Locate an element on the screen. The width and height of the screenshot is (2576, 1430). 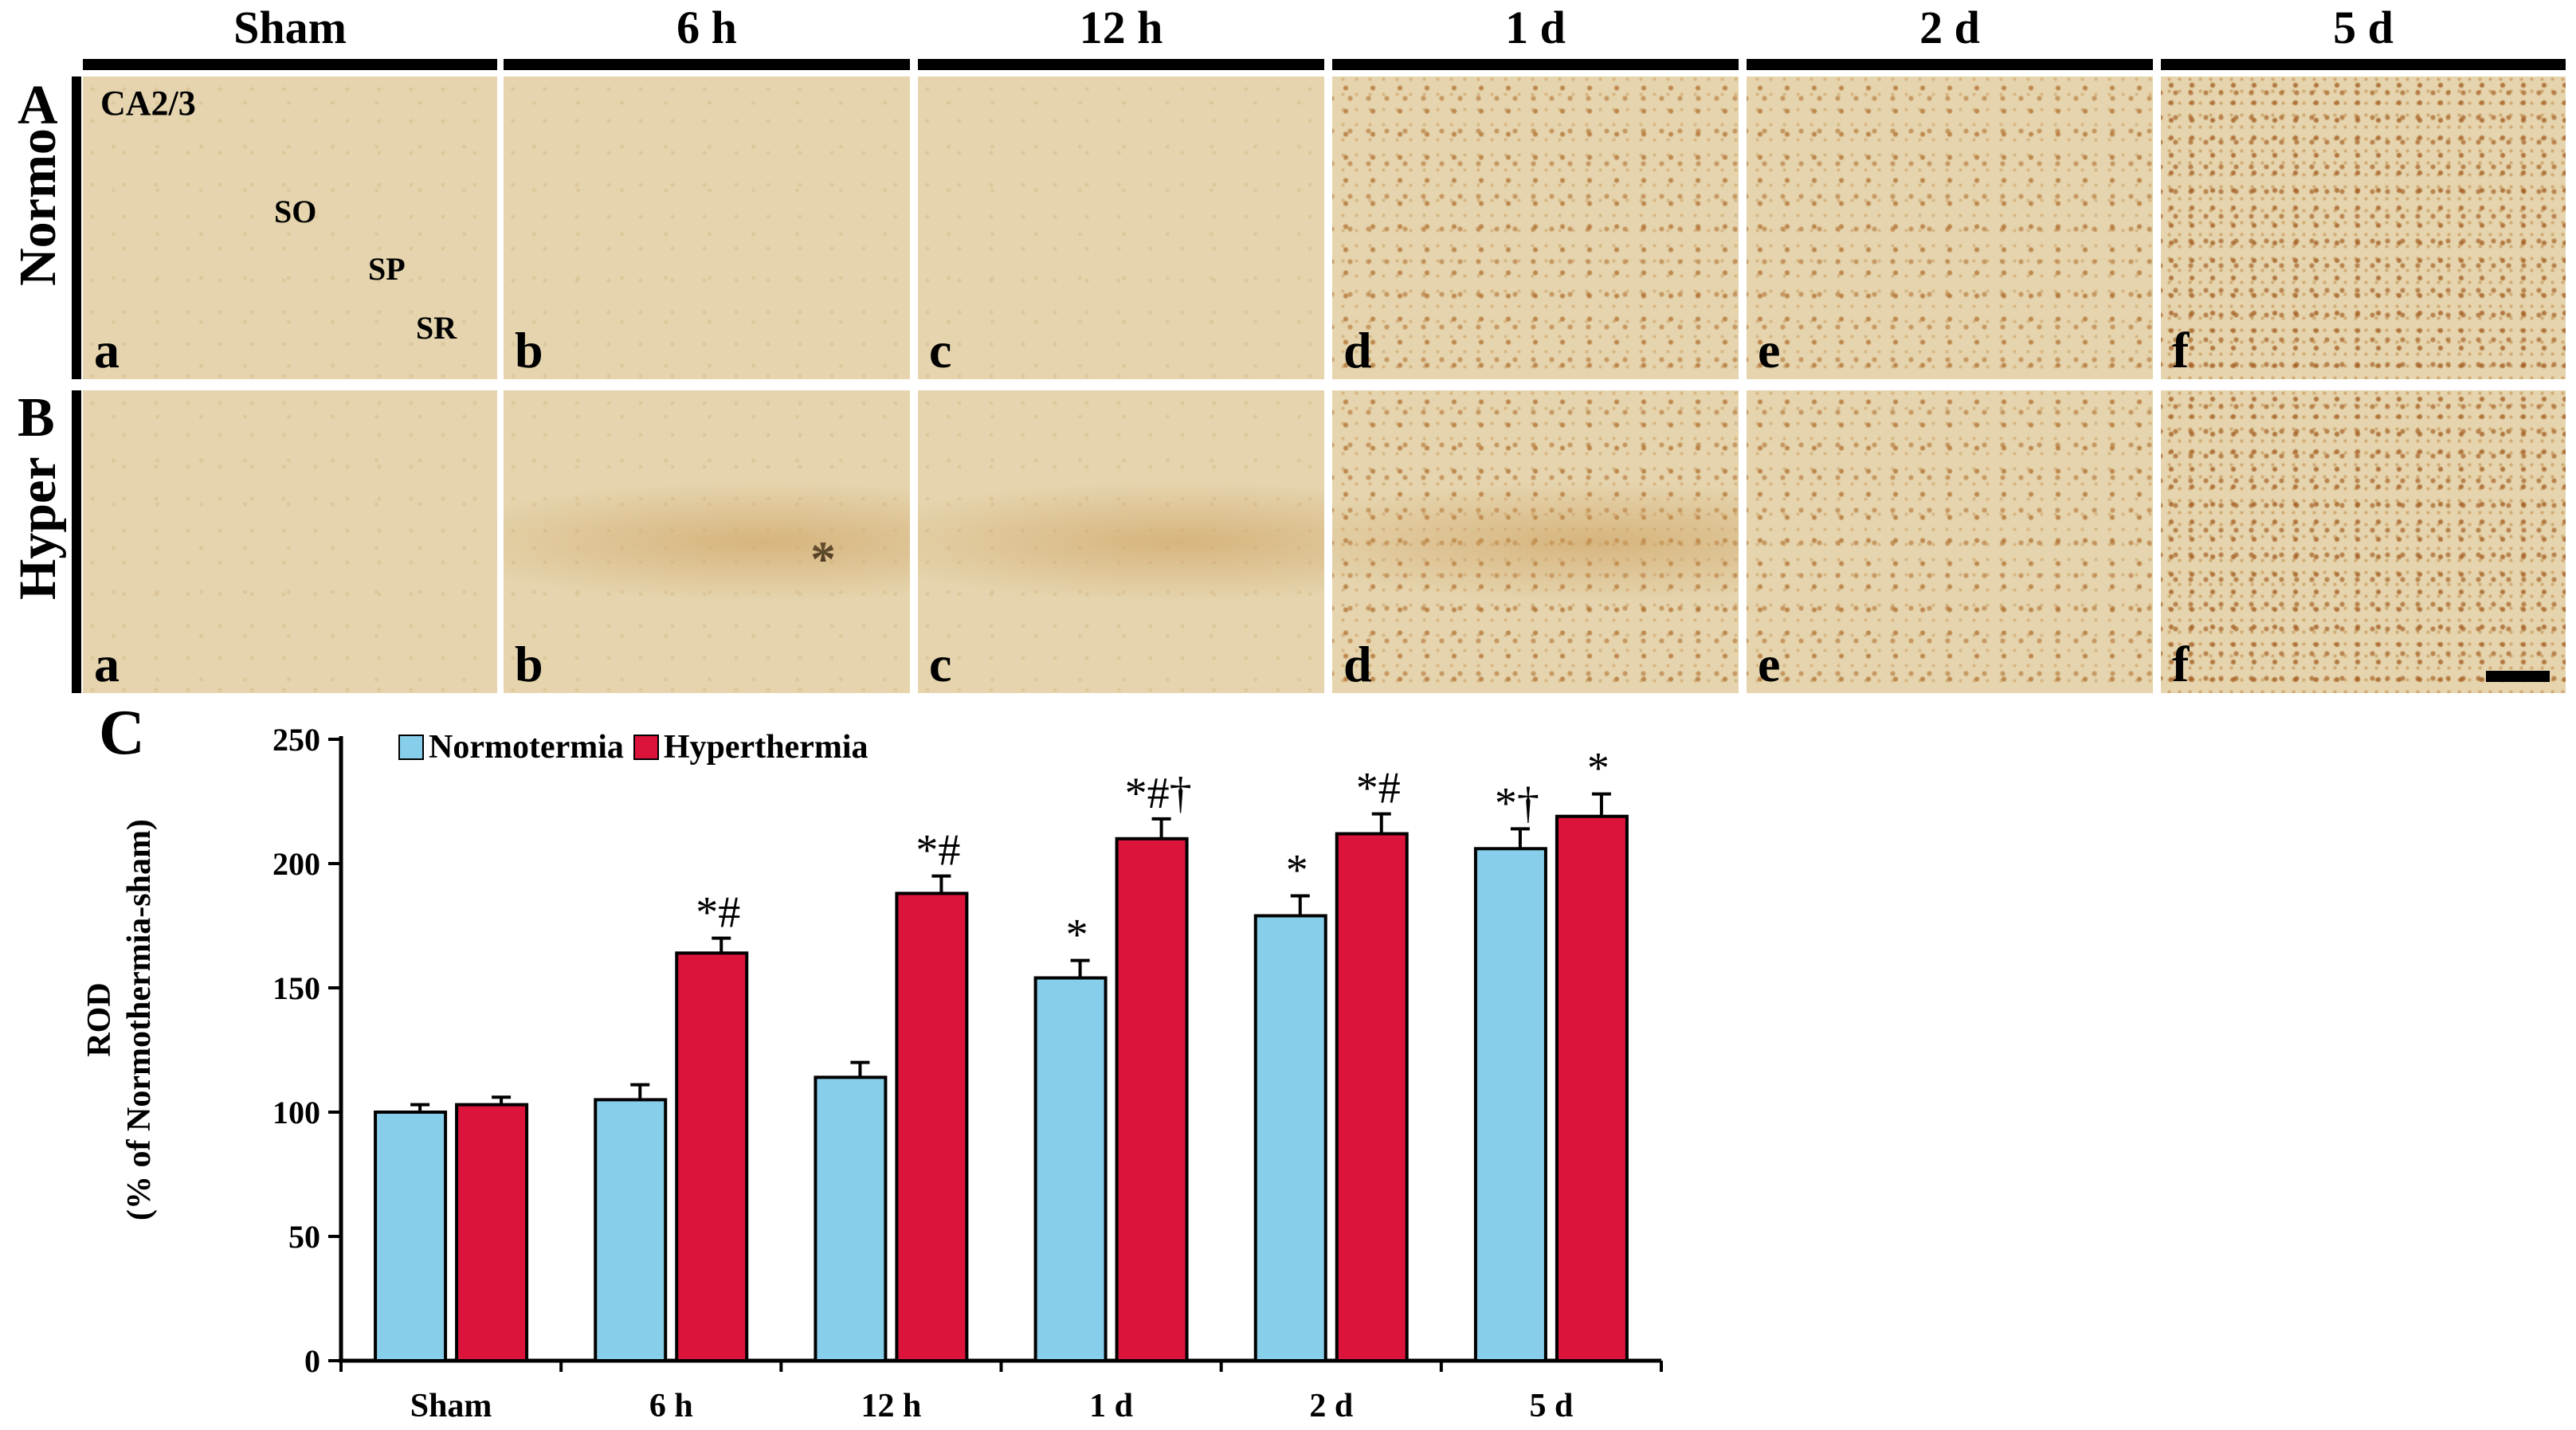
legend-swatch-normothermia is located at coordinates (411, 747).